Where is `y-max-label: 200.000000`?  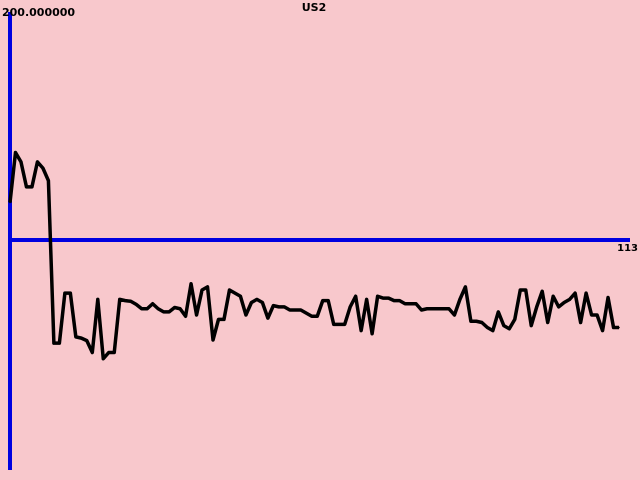
y-max-label: 200.000000 is located at coordinates (38, 12).